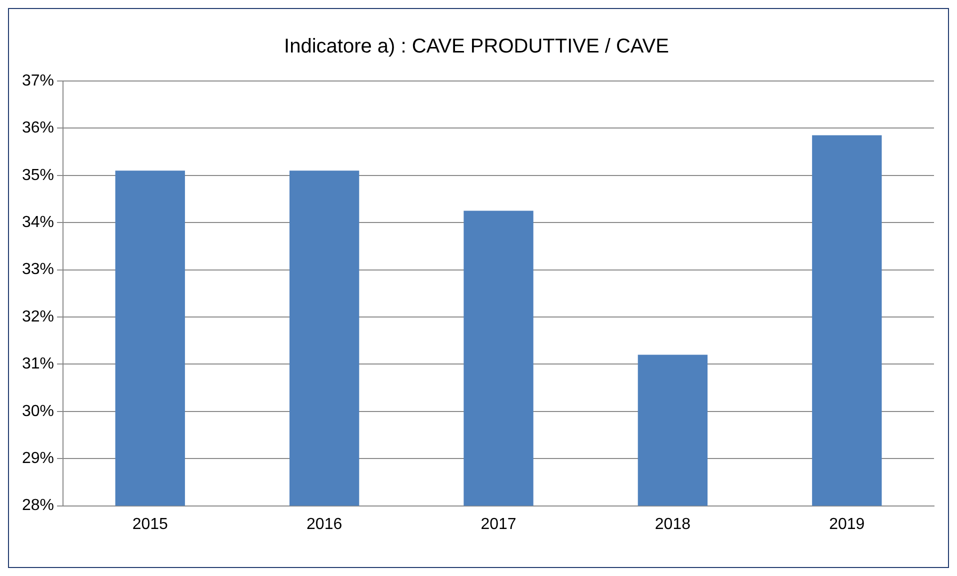  What do you see at coordinates (476, 47) in the screenshot?
I see `chart-title: Indicatore a) : CAVE PRODUTTIVE / CAVE` at bounding box center [476, 47].